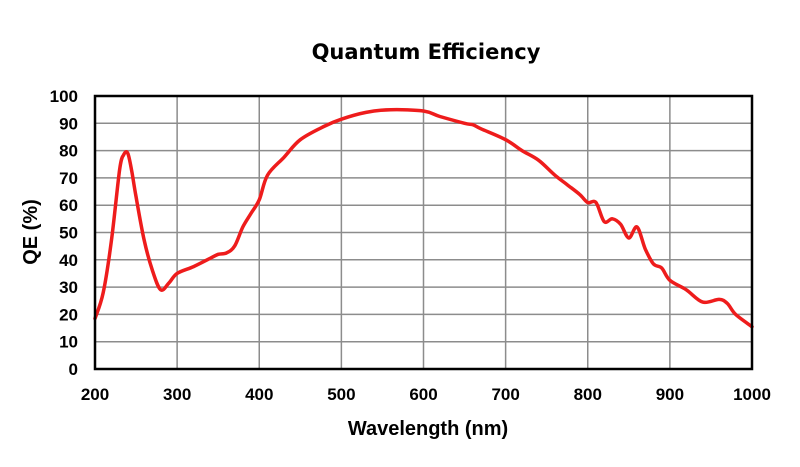  Describe the element at coordinates (68, 314) in the screenshot. I see `y-tick-label: 20` at that location.